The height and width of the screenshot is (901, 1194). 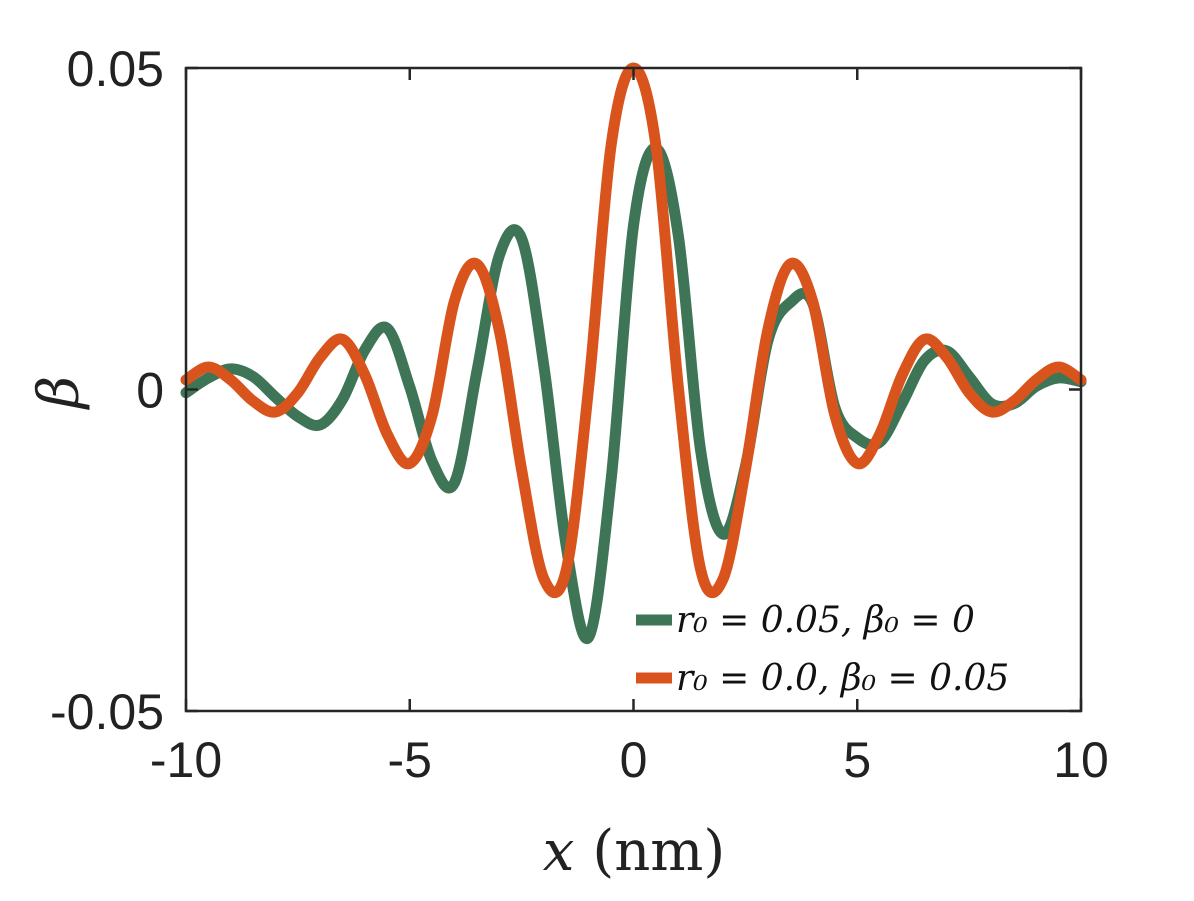 What do you see at coordinates (857, 760) in the screenshot?
I see `x-tick-label: 5` at bounding box center [857, 760].